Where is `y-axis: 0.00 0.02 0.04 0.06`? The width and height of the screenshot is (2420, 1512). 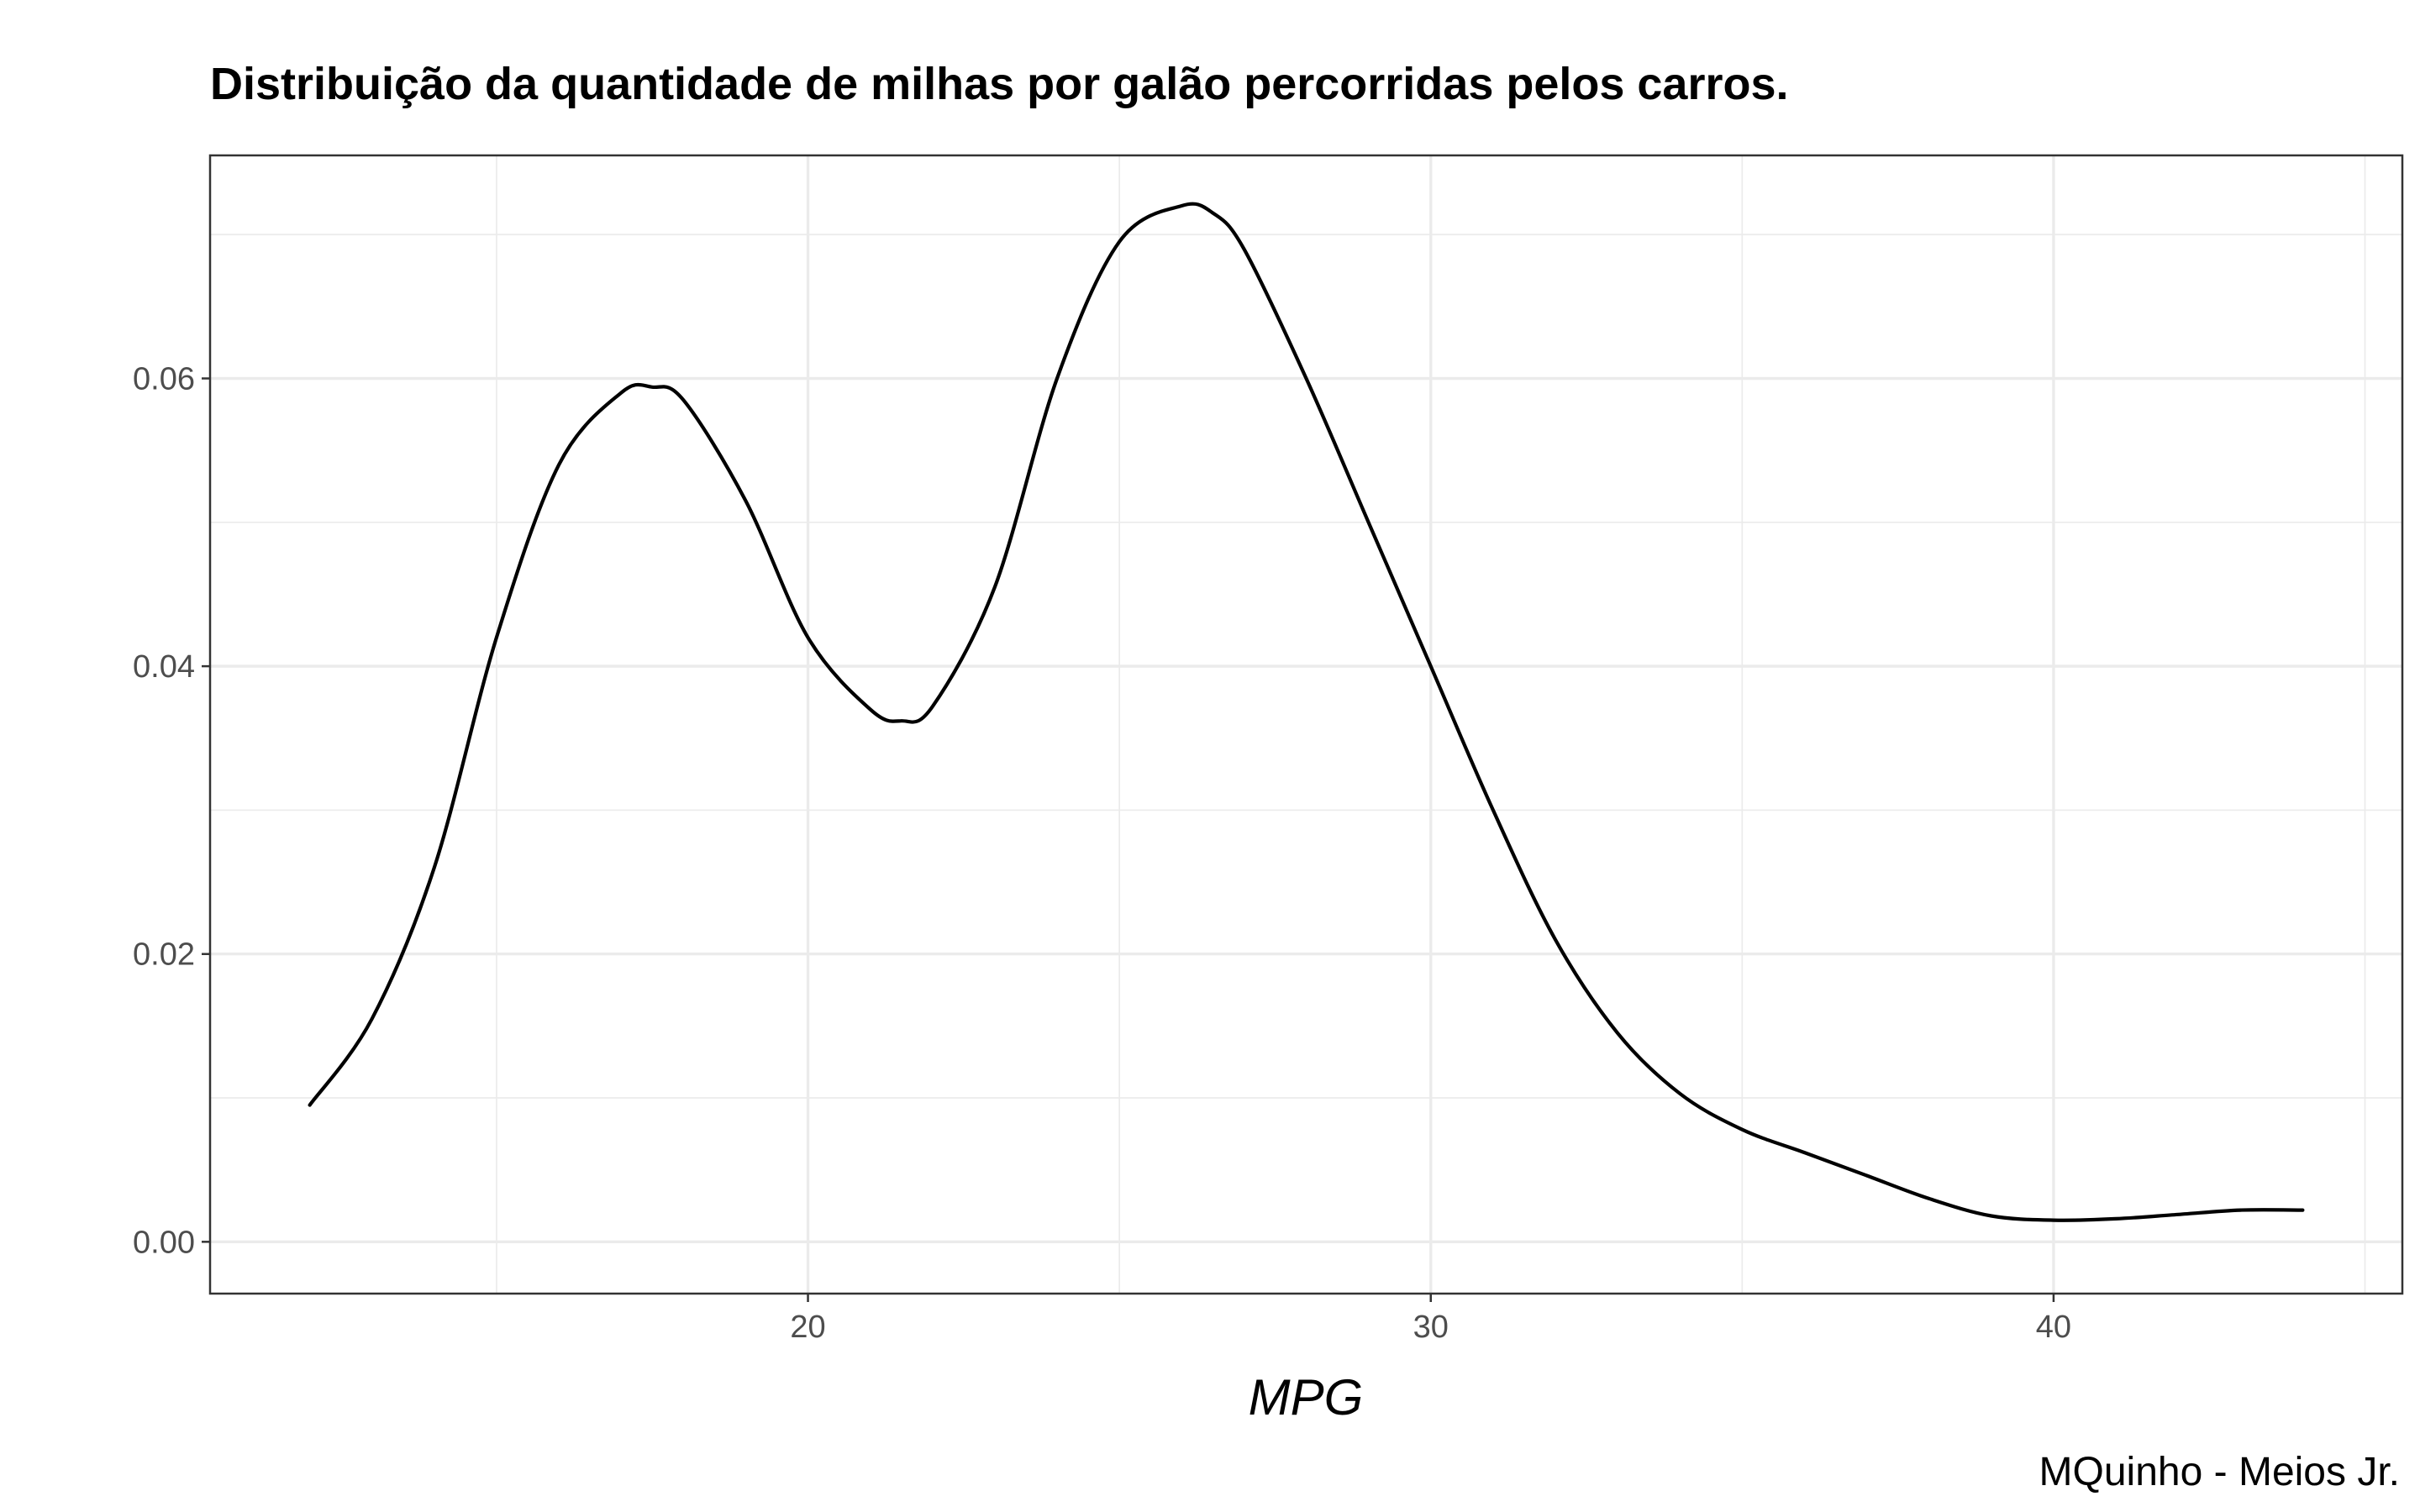
y-axis: 0.00 0.02 0.04 0.06 is located at coordinates (172, 811).